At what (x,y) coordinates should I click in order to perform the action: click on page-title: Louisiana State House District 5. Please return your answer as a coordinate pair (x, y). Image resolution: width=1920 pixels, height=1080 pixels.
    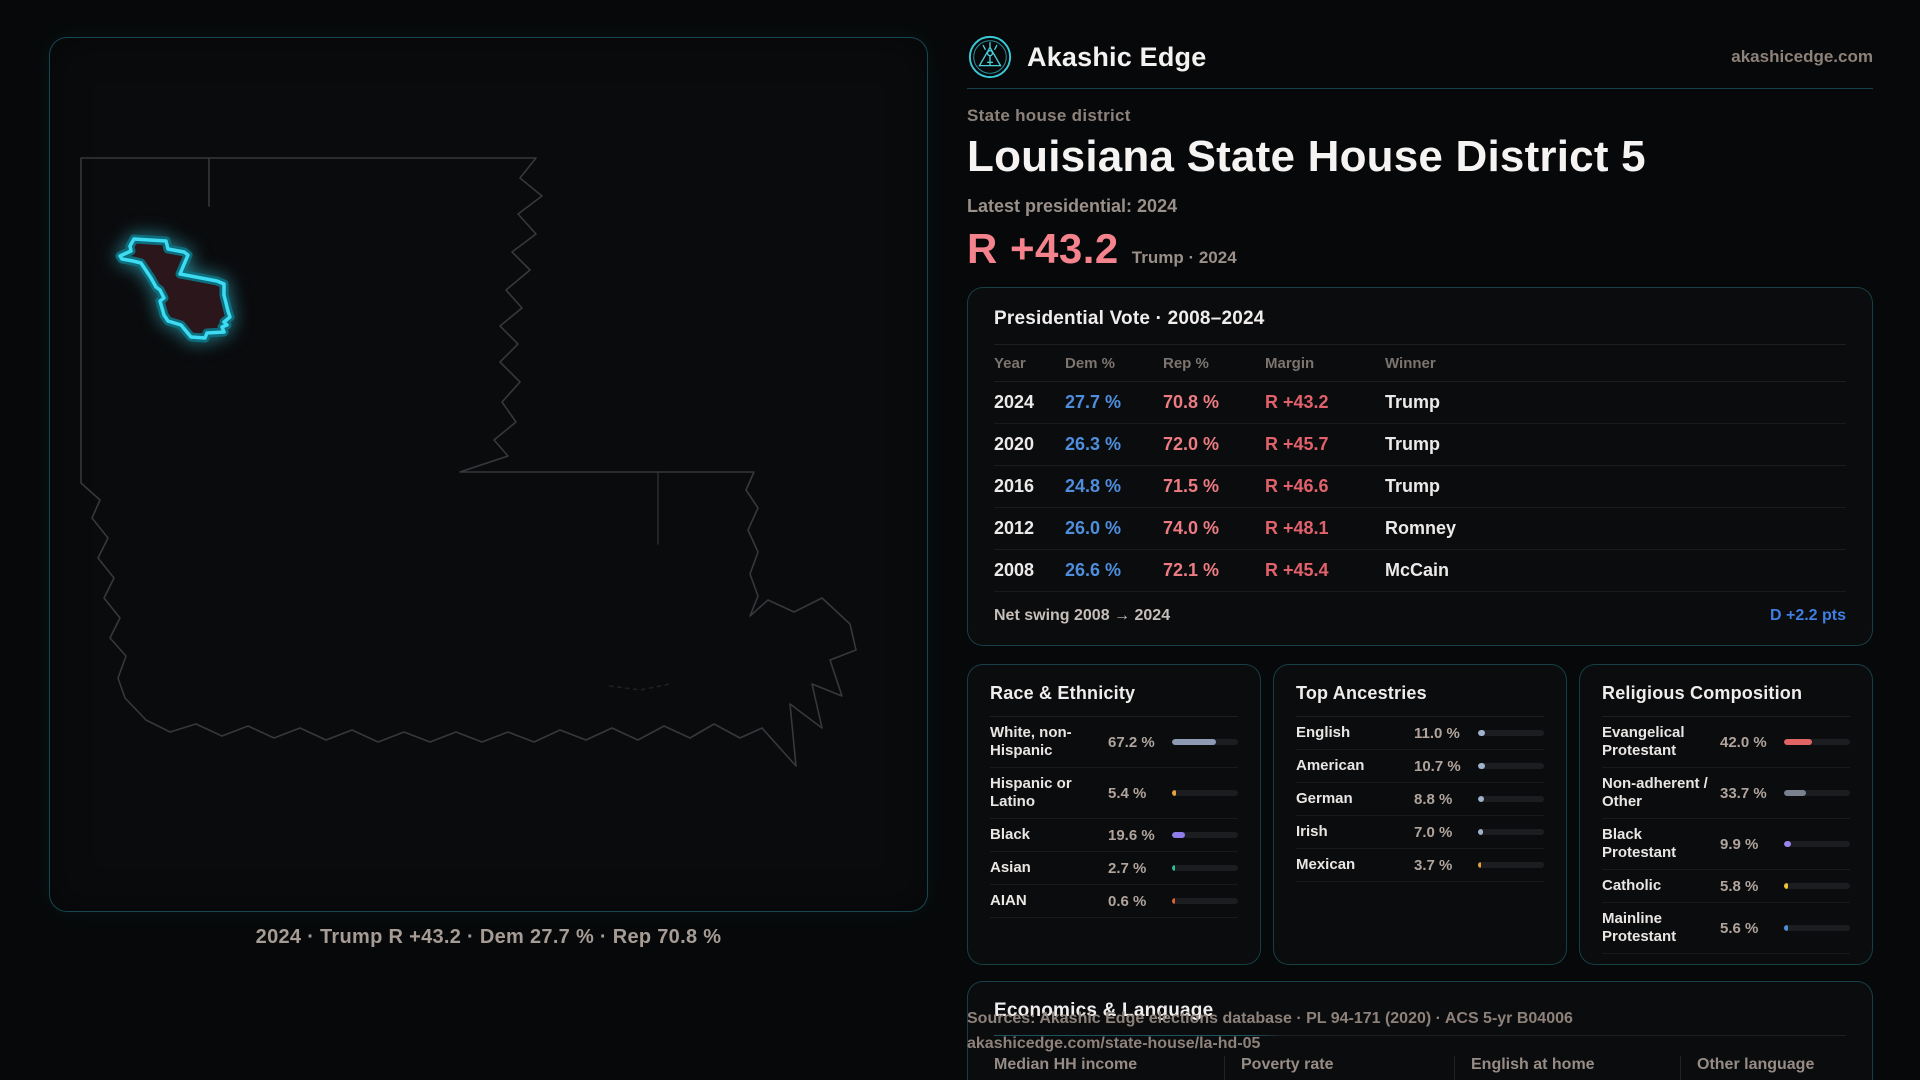
    Looking at the image, I should click on (1306, 156).